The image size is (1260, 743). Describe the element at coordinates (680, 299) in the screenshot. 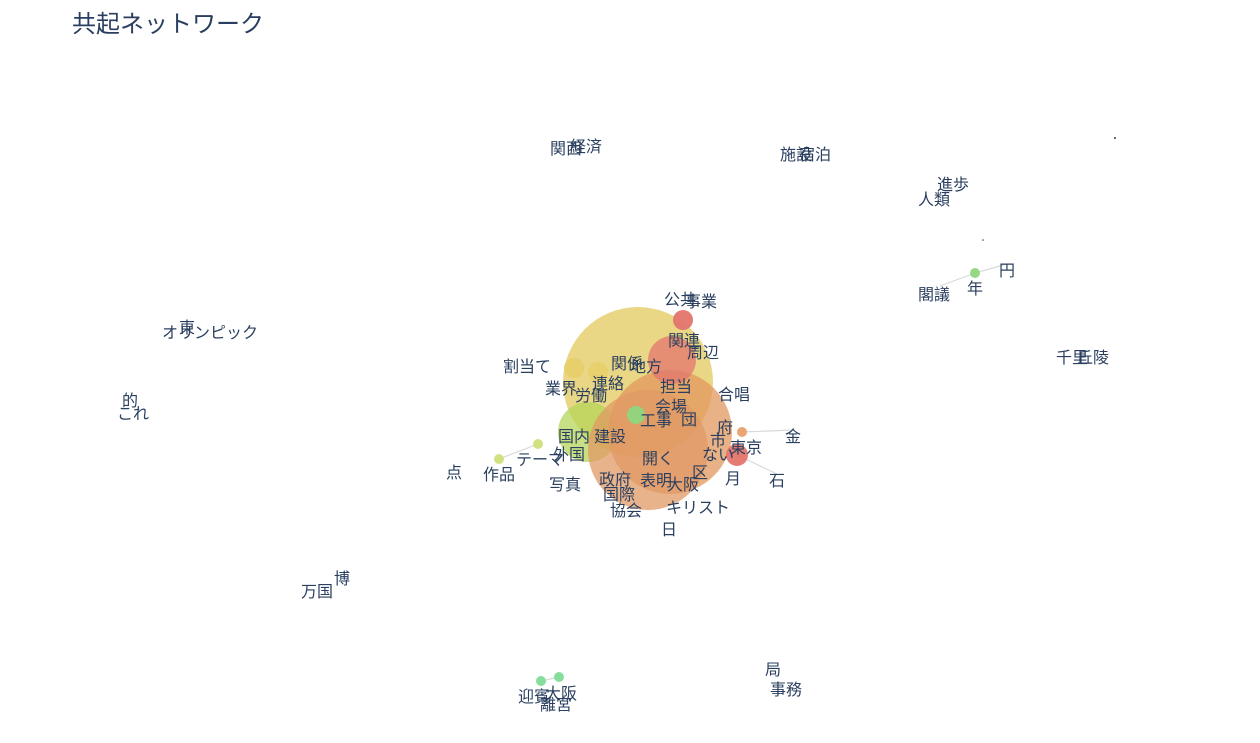

I see `node-label: 公共` at that location.